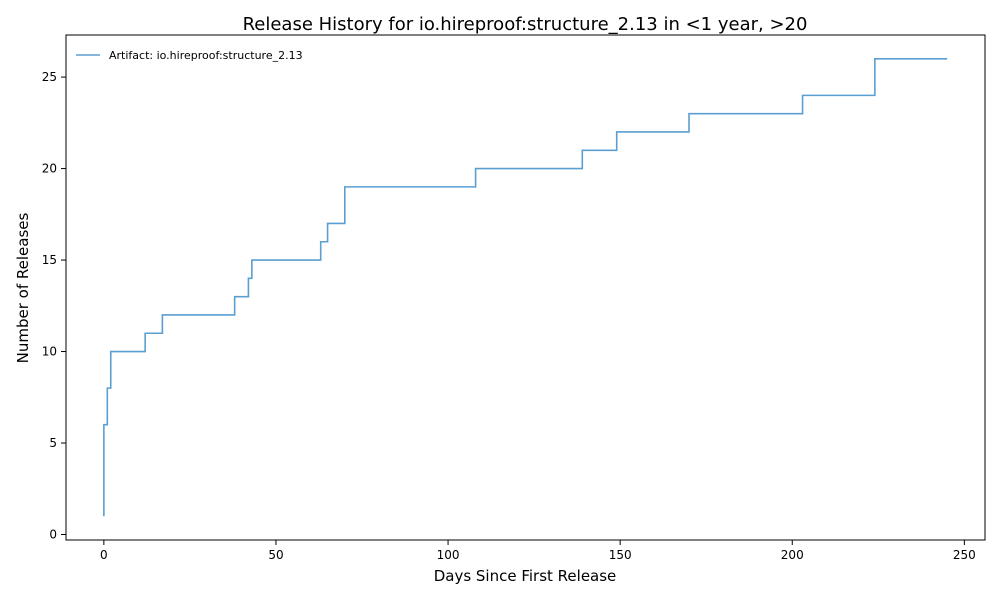 Image resolution: width=1000 pixels, height=600 pixels. What do you see at coordinates (53, 535) in the screenshot?
I see `y-tick-label: 0` at bounding box center [53, 535].